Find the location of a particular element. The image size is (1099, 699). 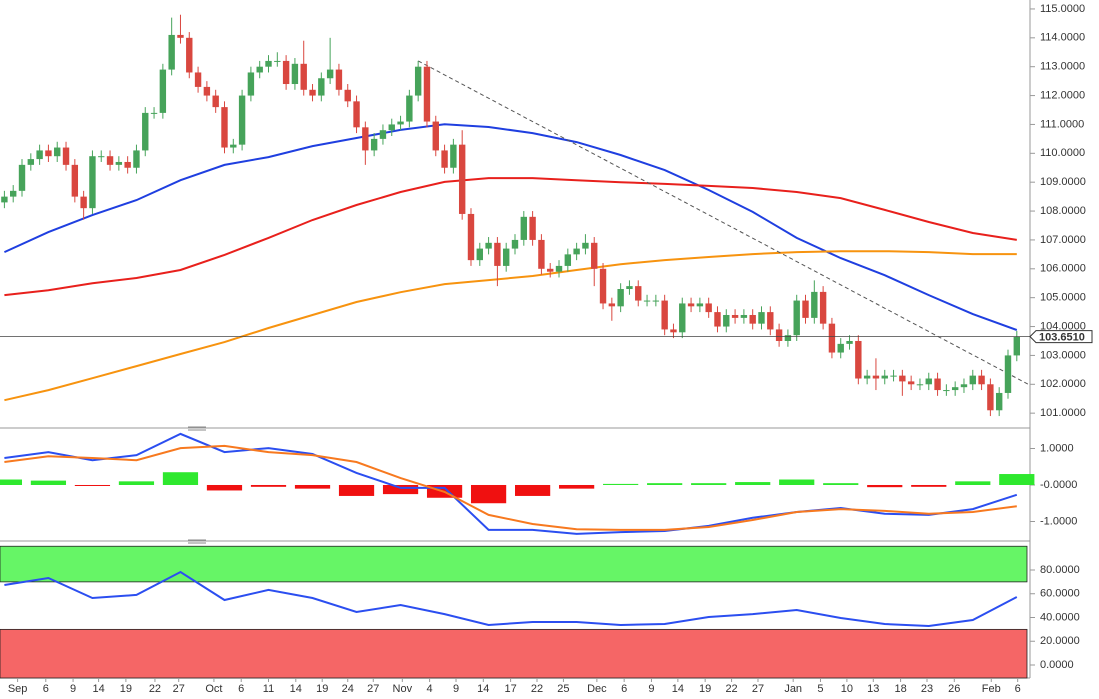

x-tick-label: Sep is located at coordinates (18, 689).